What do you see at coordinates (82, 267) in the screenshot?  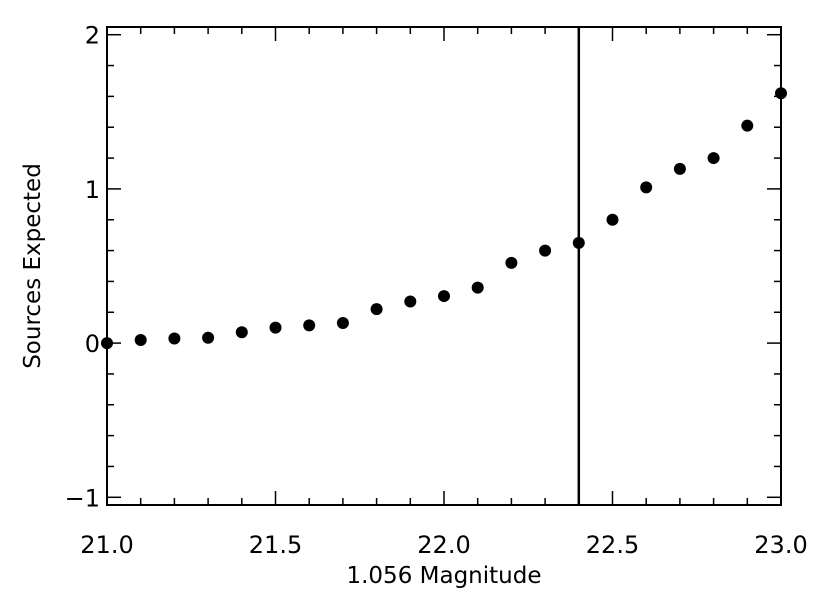 I see `y-tick-labels: −1 0 1 2` at bounding box center [82, 267].